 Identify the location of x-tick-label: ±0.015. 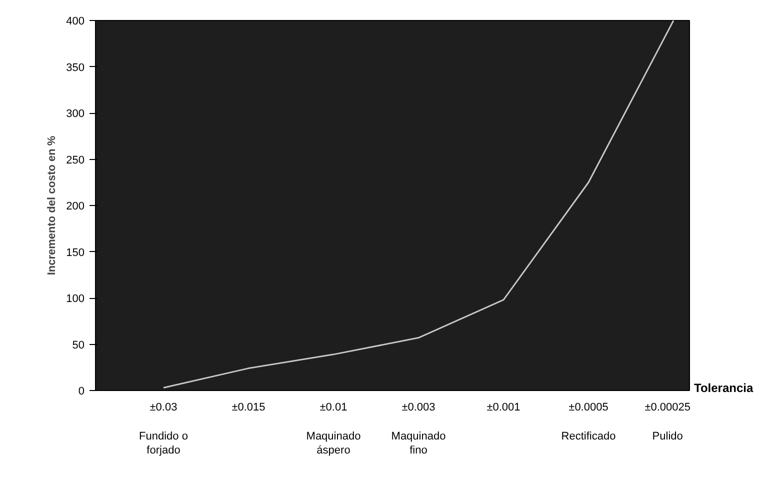
(249, 408).